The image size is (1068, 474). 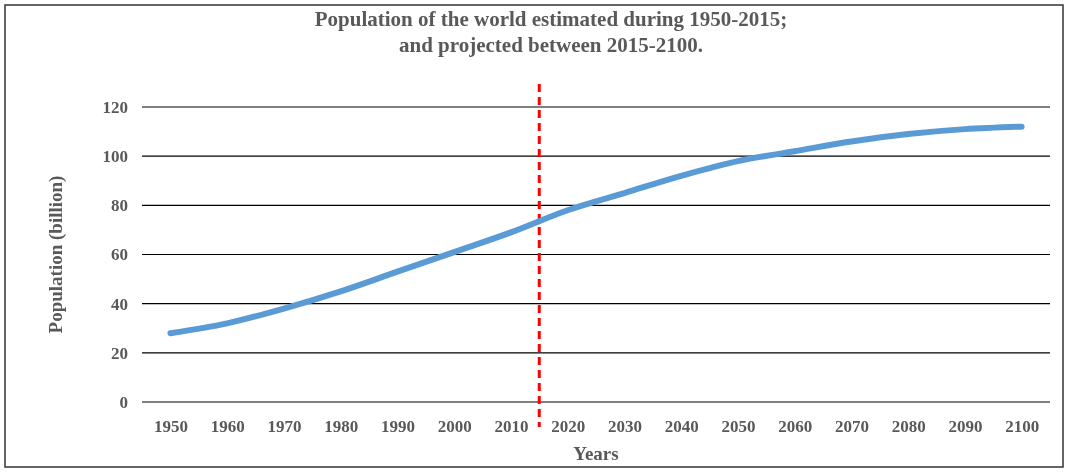 I want to click on y-tick-label: 40, so click(x=119, y=304).